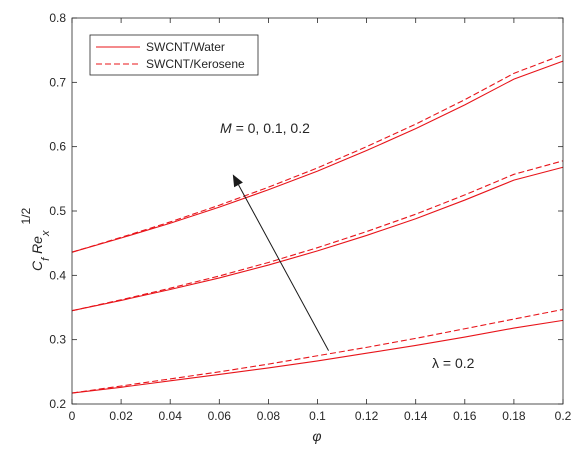  What do you see at coordinates (465, 363) in the screenshot?
I see `annotation-lambda-value: 0.2` at bounding box center [465, 363].